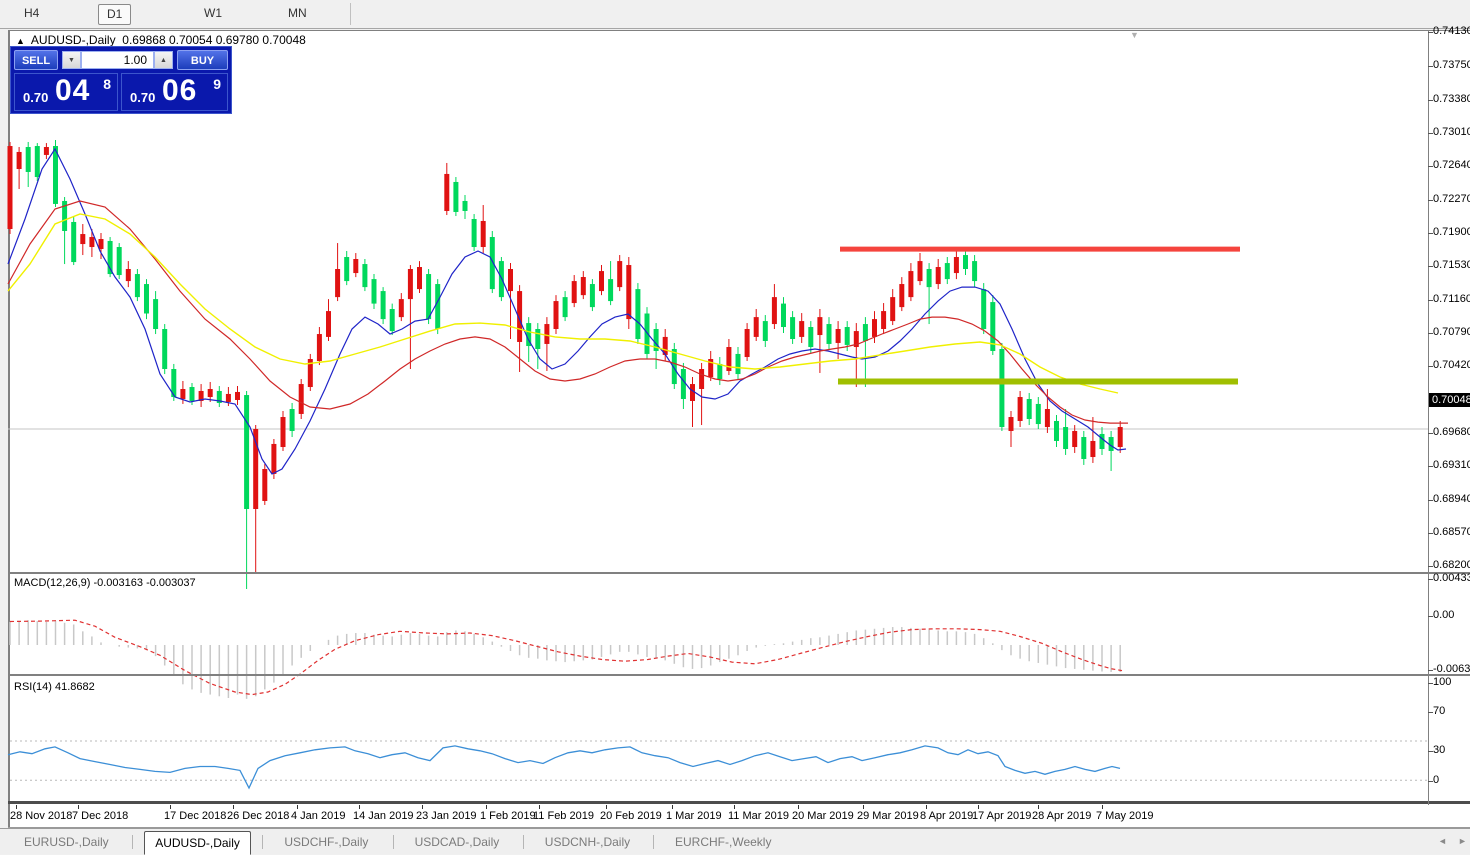 This screenshot has height=855, width=1470. I want to click on date-axis-label: 11 Feb 2019, so click(563, 816).